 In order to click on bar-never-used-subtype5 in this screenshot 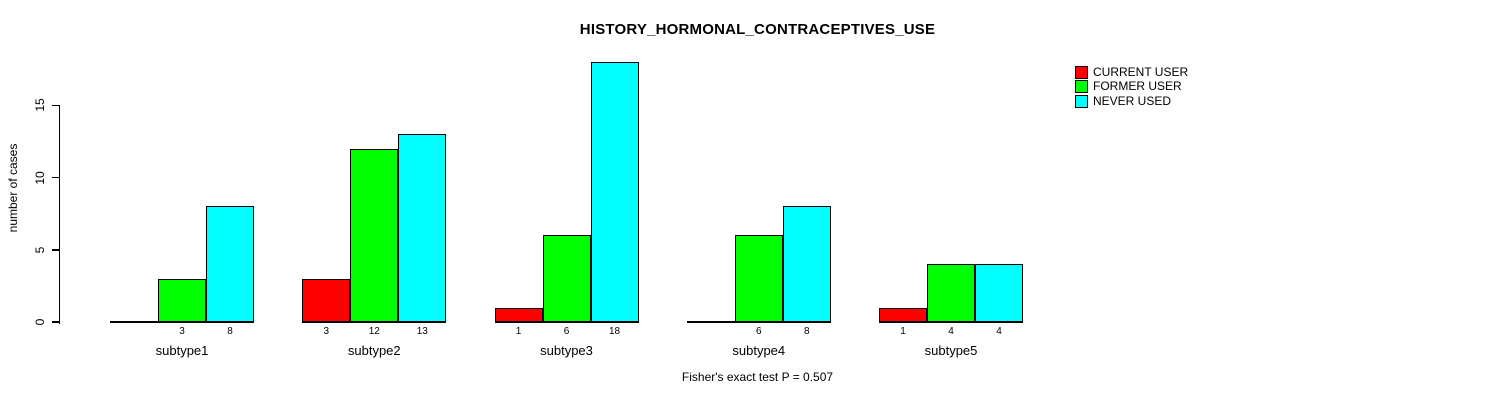, I will do `click(999, 293)`.